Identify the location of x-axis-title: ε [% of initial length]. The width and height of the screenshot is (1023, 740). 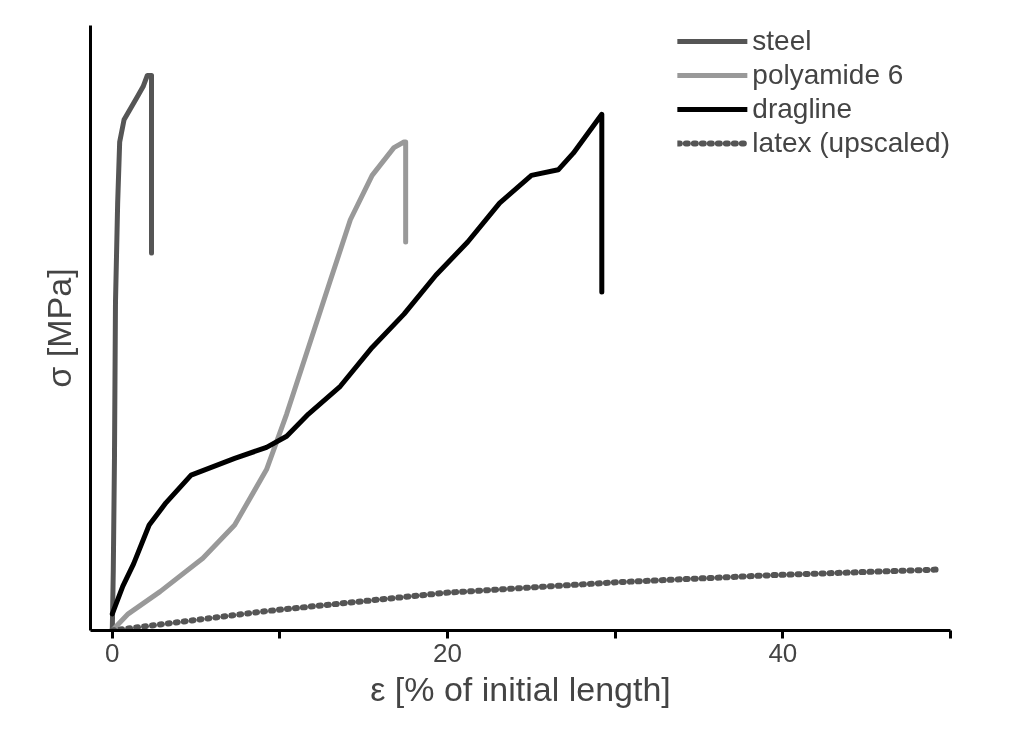
(520, 688).